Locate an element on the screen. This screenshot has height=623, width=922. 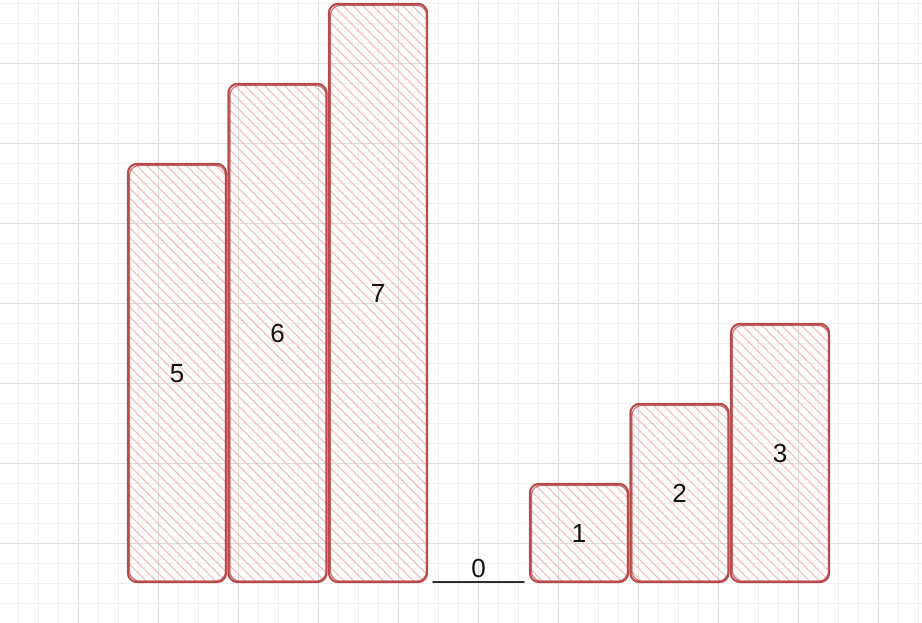
bar-2-sketch-outline is located at coordinates (680, 493).